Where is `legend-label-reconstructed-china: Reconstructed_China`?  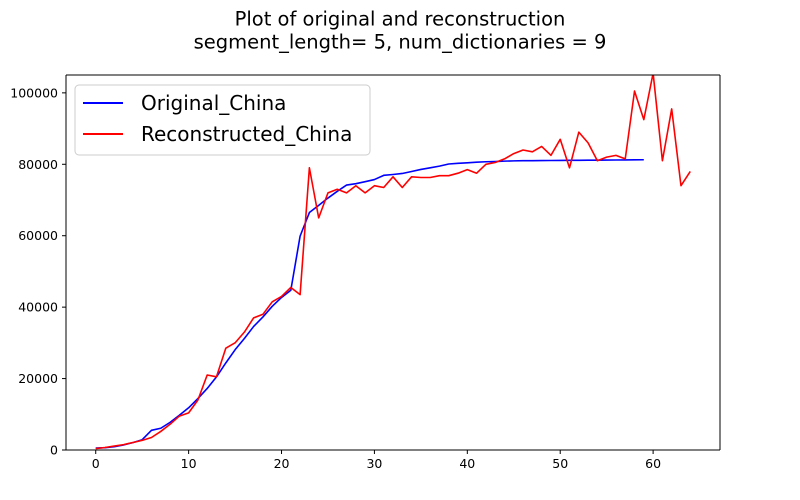 legend-label-reconstructed-china: Reconstructed_China is located at coordinates (246, 134).